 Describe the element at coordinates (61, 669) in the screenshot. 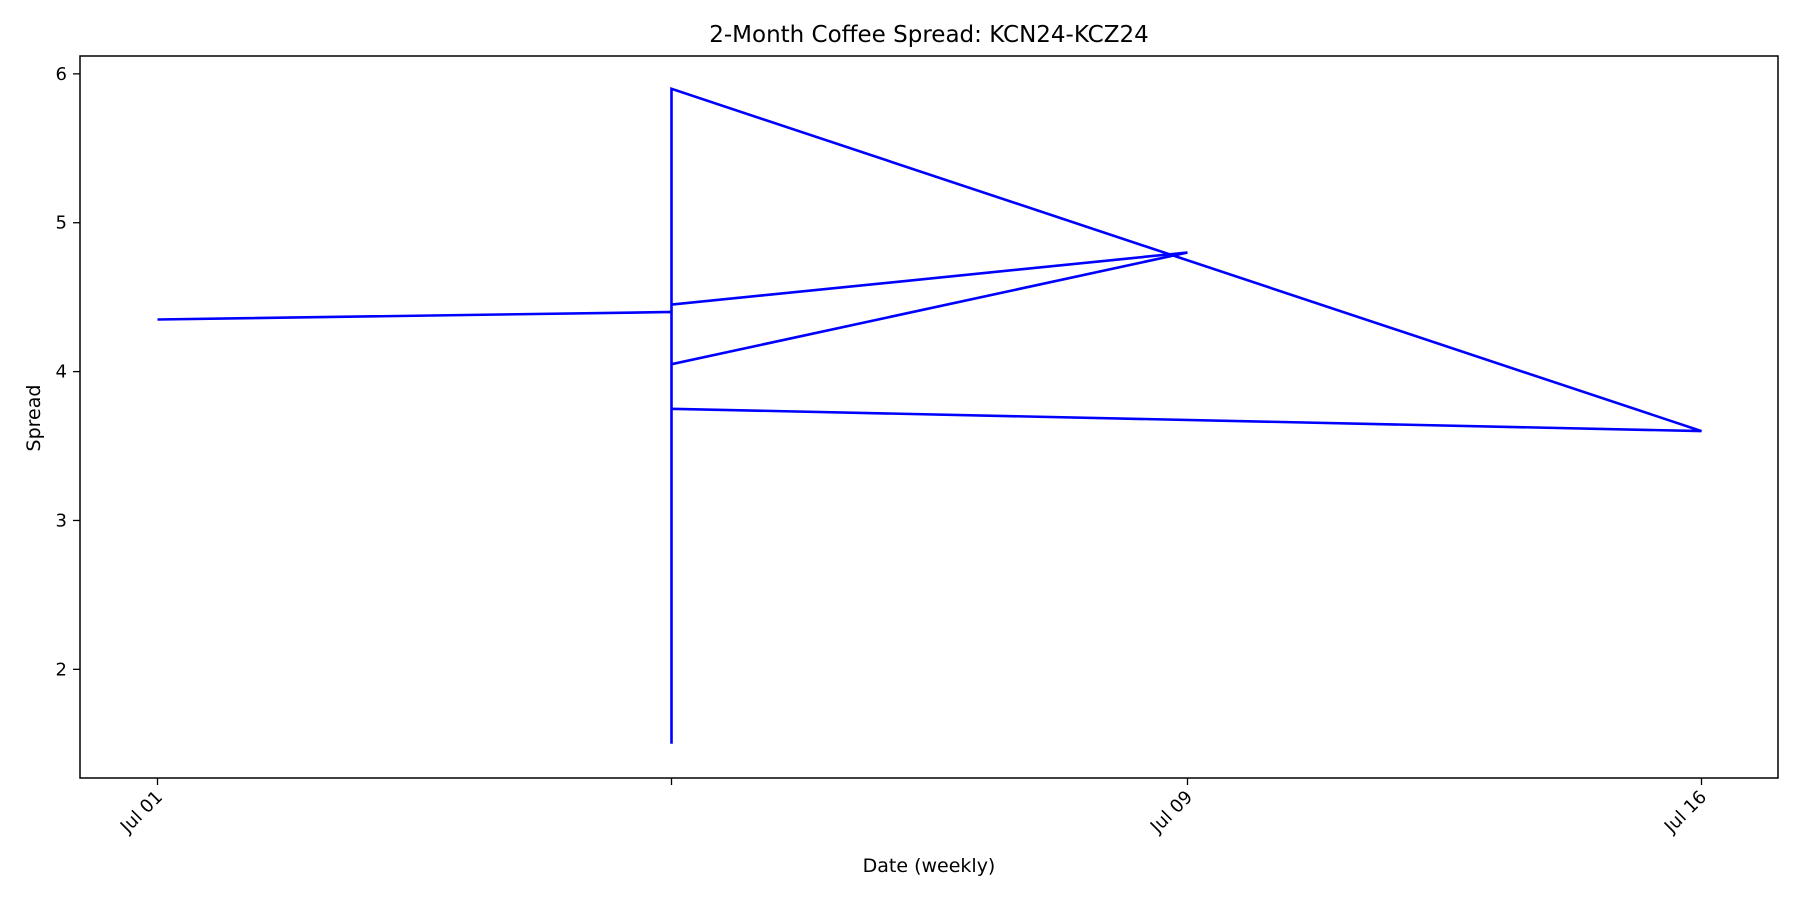

I see `y-tick-label: 2` at that location.